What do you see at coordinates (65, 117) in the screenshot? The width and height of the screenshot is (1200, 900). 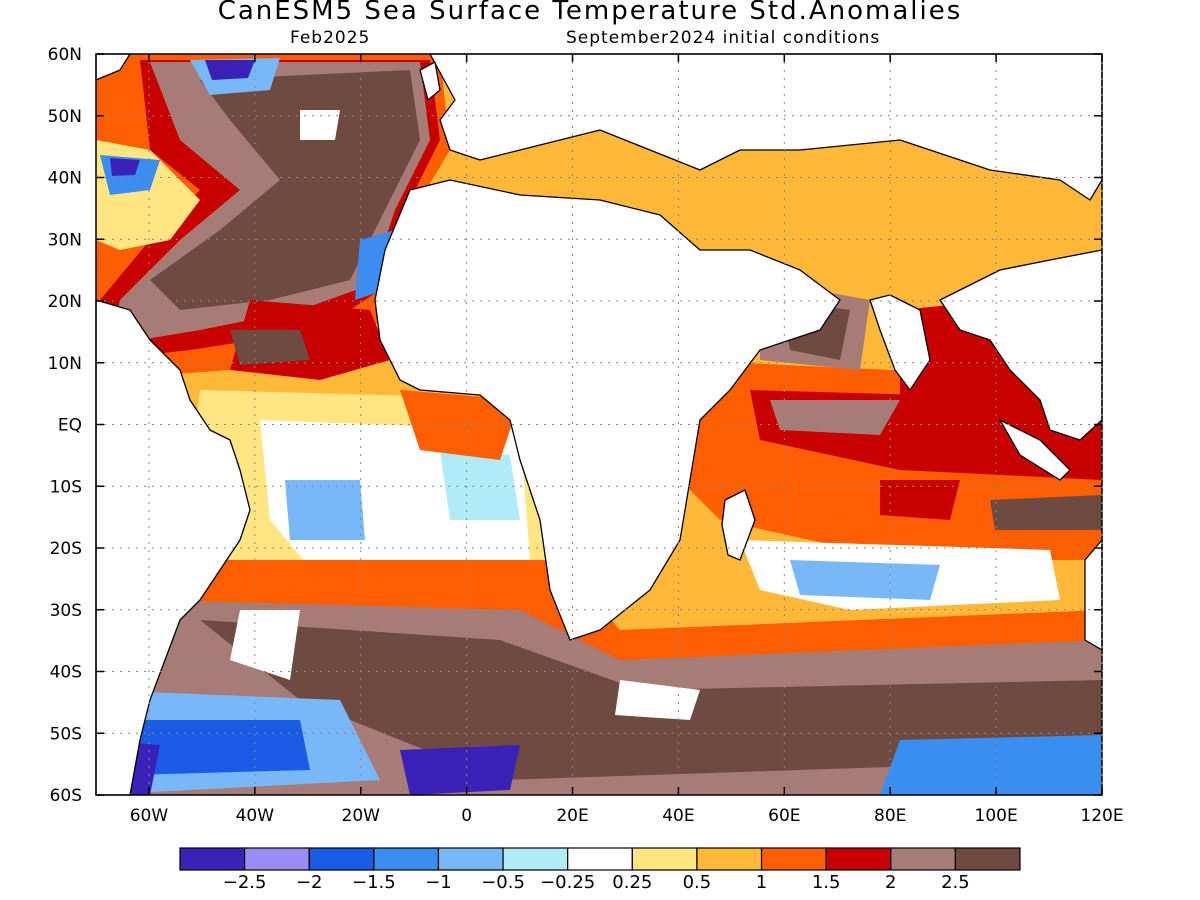 I see `lat-label: 50N` at bounding box center [65, 117].